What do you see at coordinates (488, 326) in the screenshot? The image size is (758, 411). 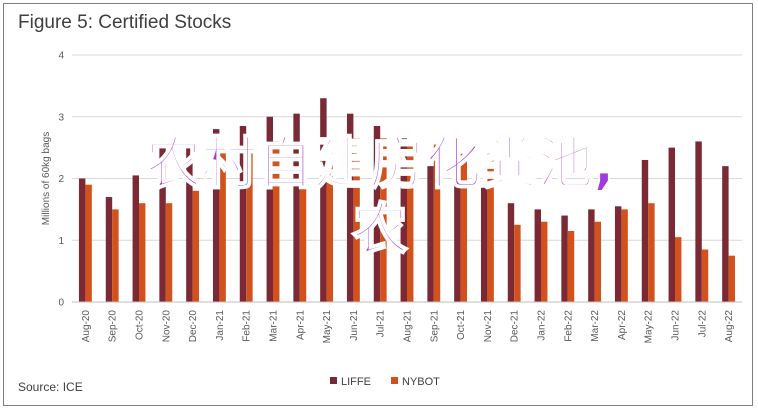 I see `x-tick-label: Nov-21` at bounding box center [488, 326].